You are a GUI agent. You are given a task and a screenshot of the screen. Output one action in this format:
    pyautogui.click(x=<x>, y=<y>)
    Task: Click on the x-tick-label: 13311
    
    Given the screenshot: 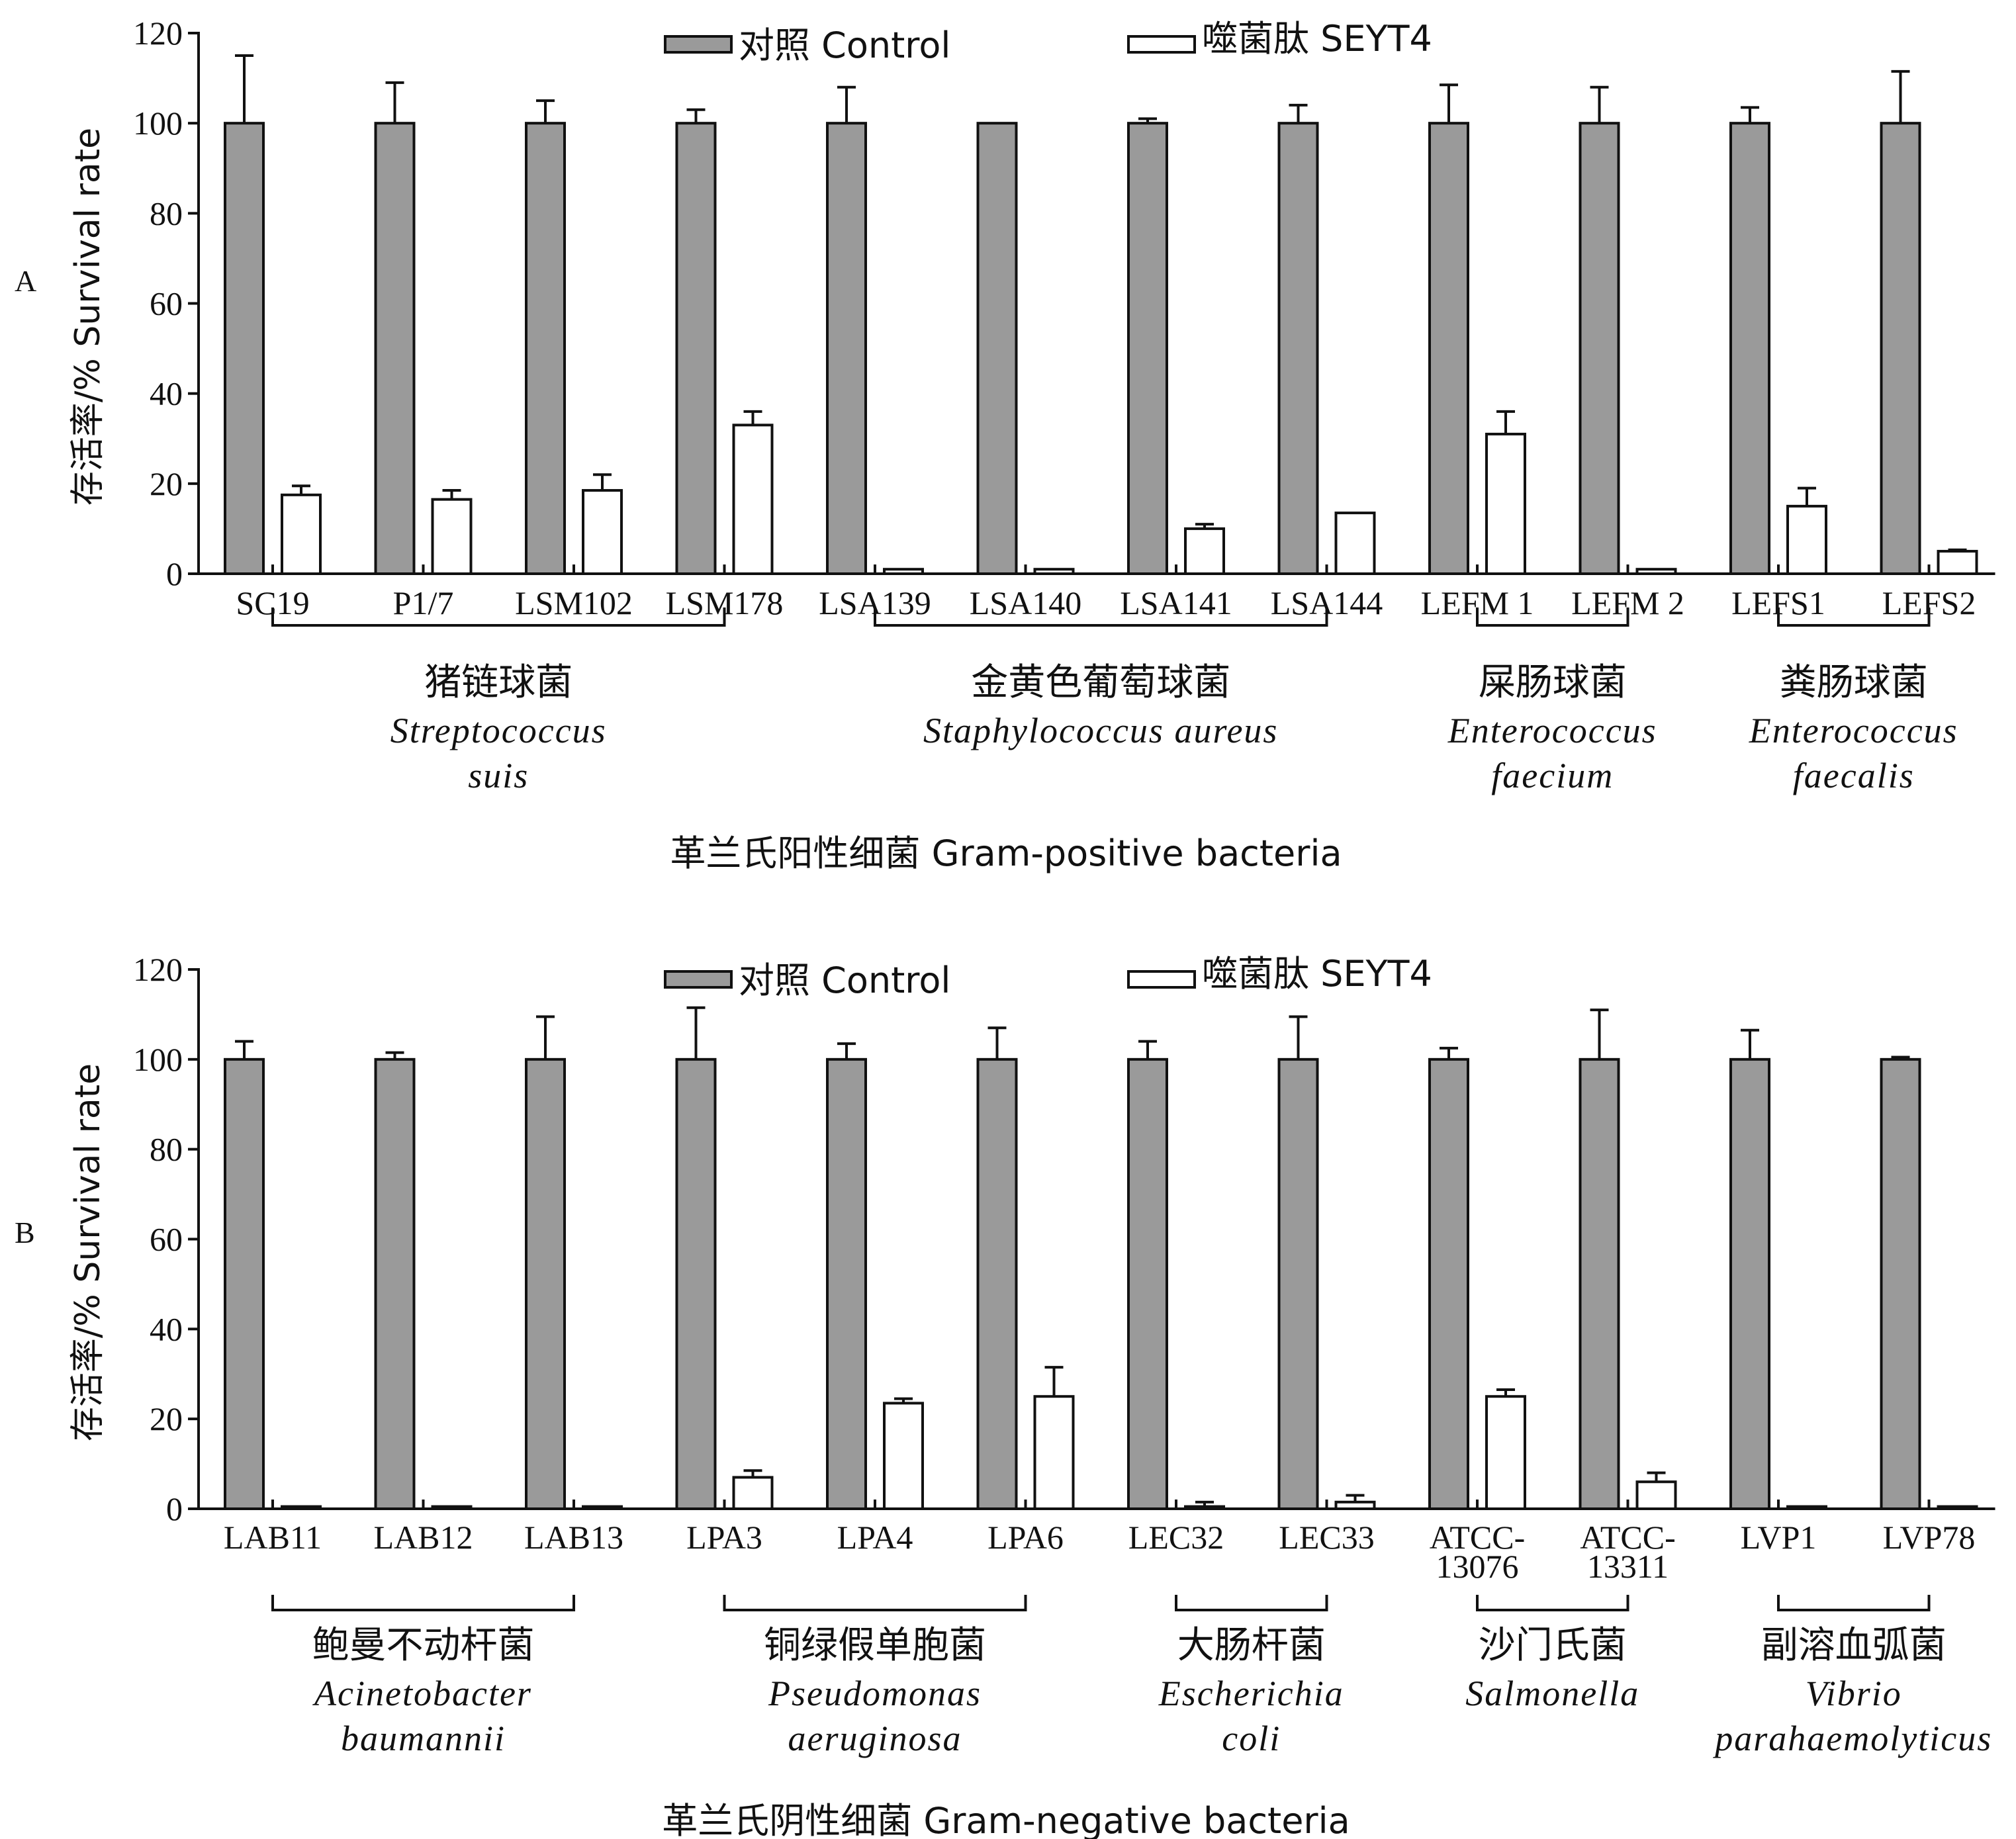 What is the action you would take?
    pyautogui.click(x=1628, y=1566)
    